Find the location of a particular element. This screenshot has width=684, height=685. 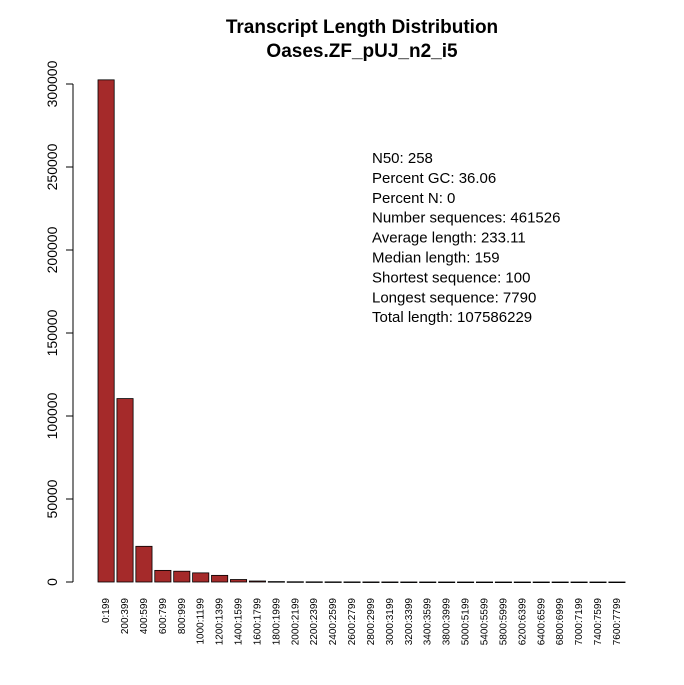

stat-line: Shortest sequence: 100 is located at coordinates (451, 277).